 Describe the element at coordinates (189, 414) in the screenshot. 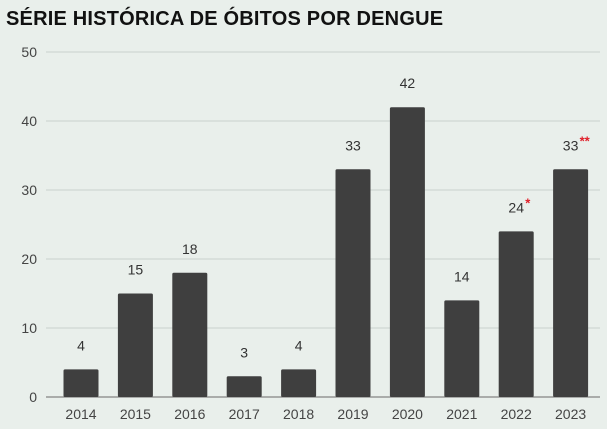

I see `x-tick-label: 2016` at that location.